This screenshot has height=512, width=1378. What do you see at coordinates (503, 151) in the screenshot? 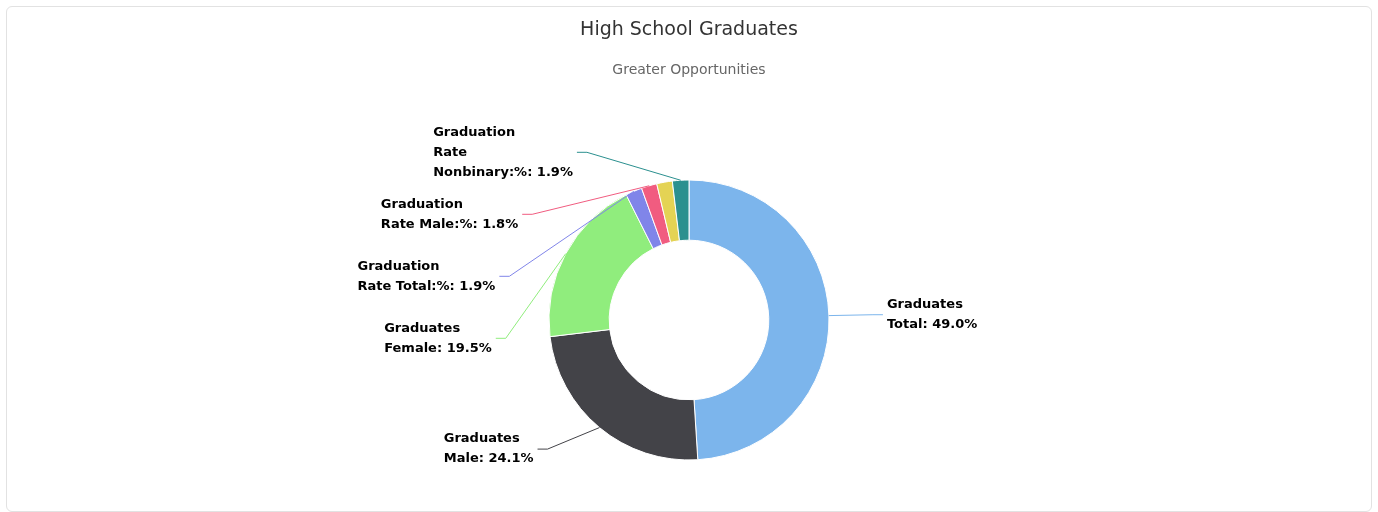
I see `slice-label: Graduation Rate Nonbinary:%: 1.9%` at bounding box center [503, 151].